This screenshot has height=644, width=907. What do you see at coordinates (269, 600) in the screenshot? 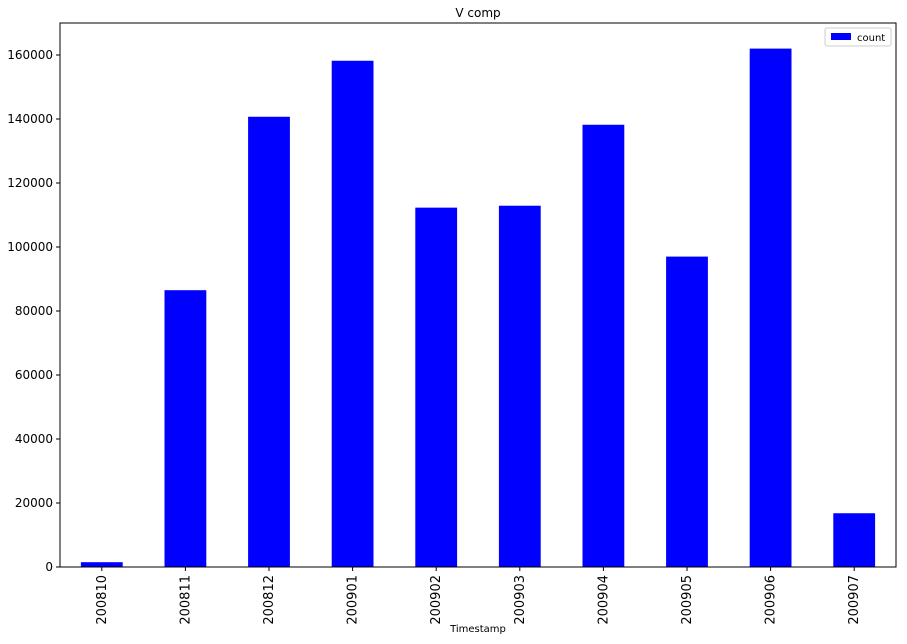
I see `x-tick-label: 200812` at bounding box center [269, 600].